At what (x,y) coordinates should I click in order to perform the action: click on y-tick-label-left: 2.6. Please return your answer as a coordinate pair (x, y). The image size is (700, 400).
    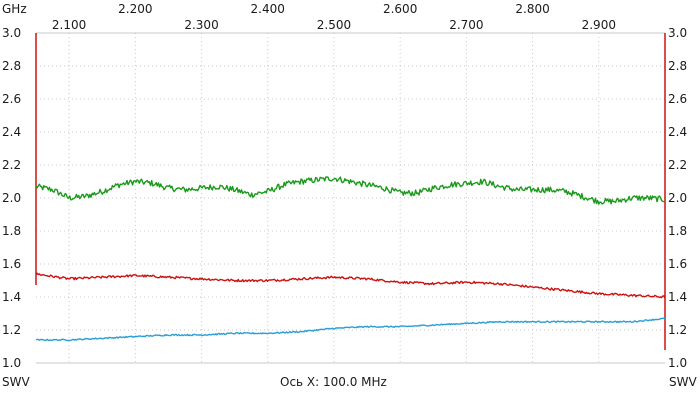
    Looking at the image, I should click on (11, 99).